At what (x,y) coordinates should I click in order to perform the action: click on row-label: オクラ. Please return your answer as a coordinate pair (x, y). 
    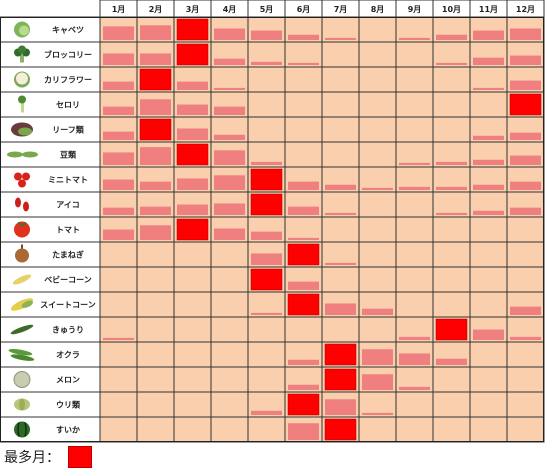
    Looking at the image, I should click on (68, 355).